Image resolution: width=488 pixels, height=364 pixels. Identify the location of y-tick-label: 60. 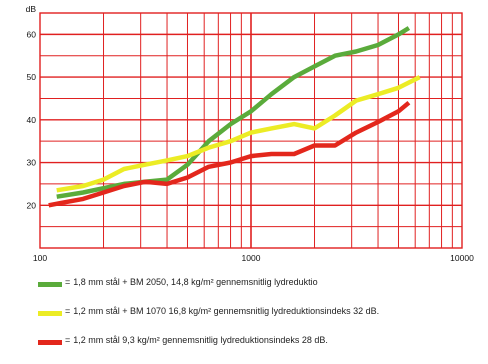
(32, 34).